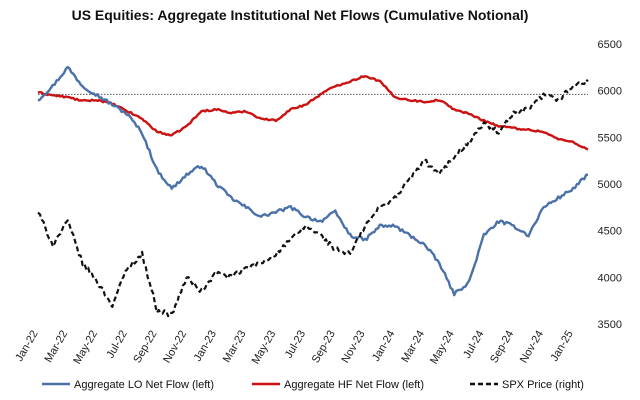 The width and height of the screenshot is (640, 400). I want to click on x-tick-label: Sep-23, so click(324, 347).